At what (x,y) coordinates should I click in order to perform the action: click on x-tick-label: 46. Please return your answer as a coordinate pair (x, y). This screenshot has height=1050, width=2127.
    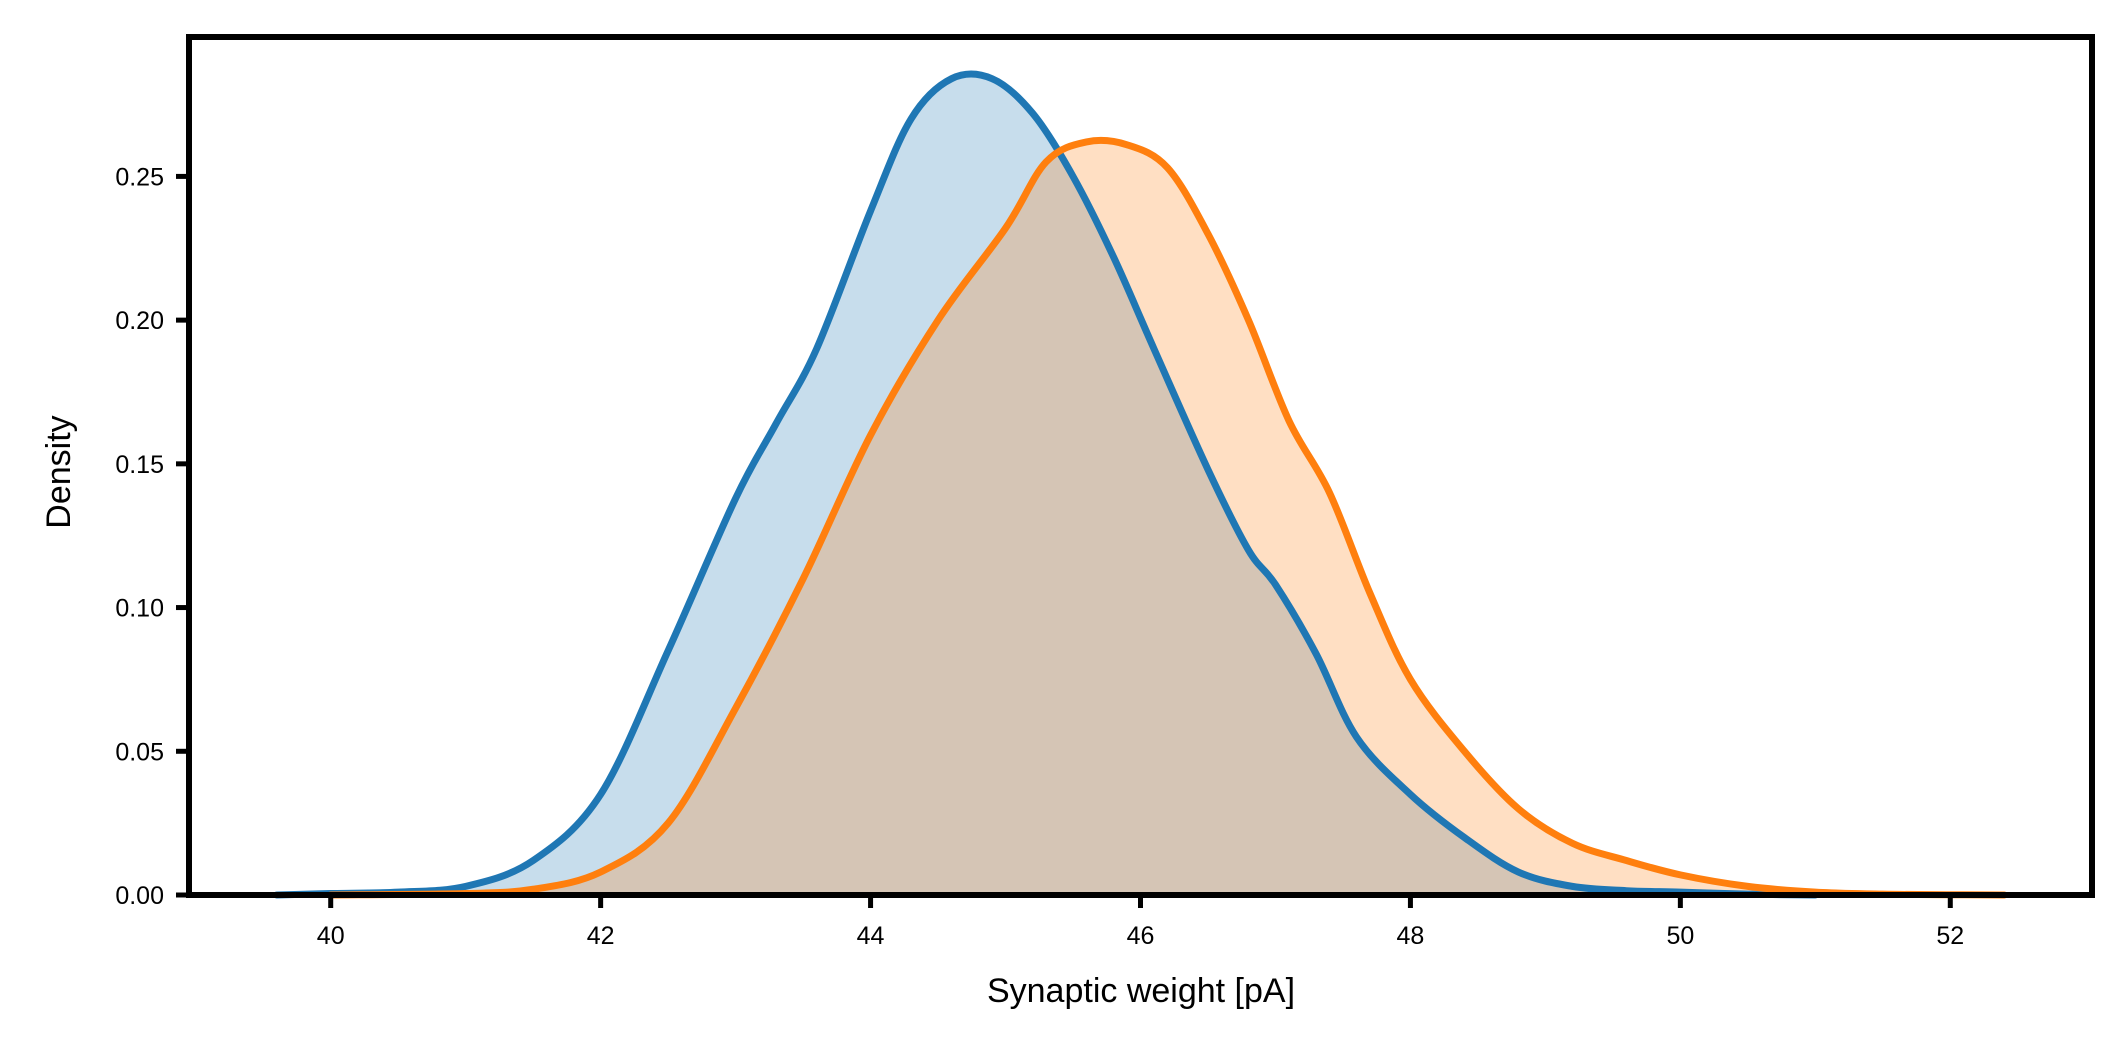
    Looking at the image, I should click on (1141, 936).